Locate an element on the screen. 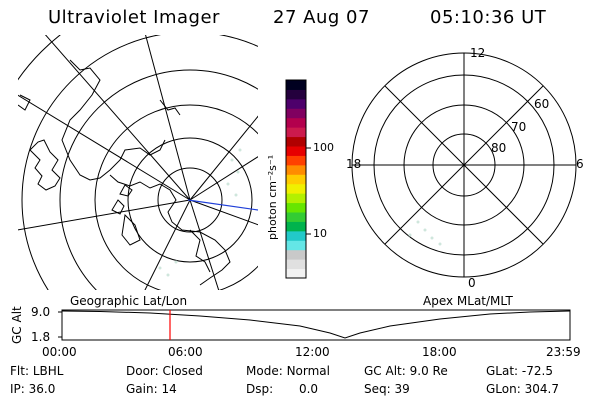 The image size is (600, 400). door-field: Door: Closed is located at coordinates (164, 371).